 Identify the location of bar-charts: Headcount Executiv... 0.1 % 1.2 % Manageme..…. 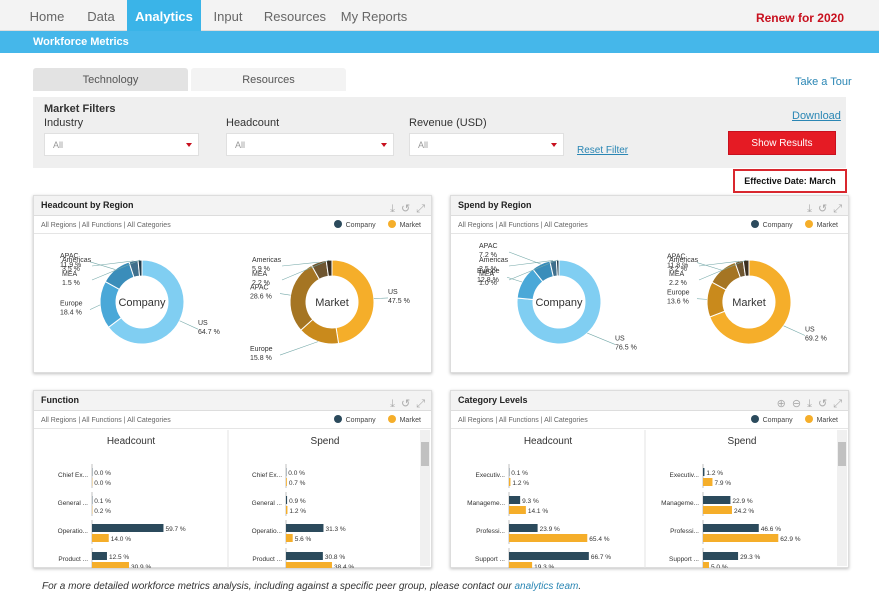
(634, 499).